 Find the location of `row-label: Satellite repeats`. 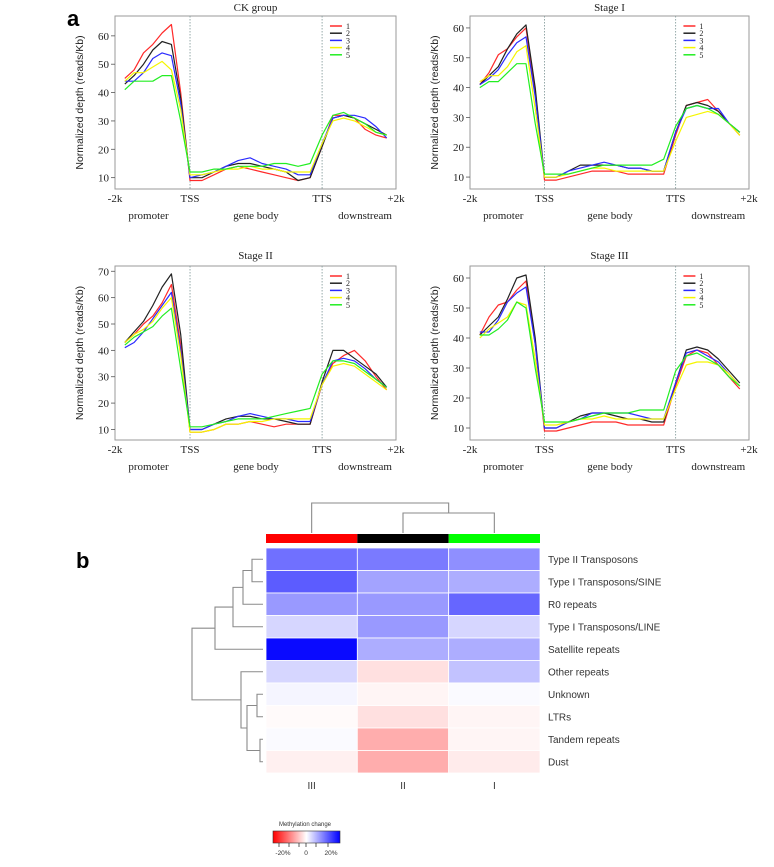

row-label: Satellite repeats is located at coordinates (584, 650).